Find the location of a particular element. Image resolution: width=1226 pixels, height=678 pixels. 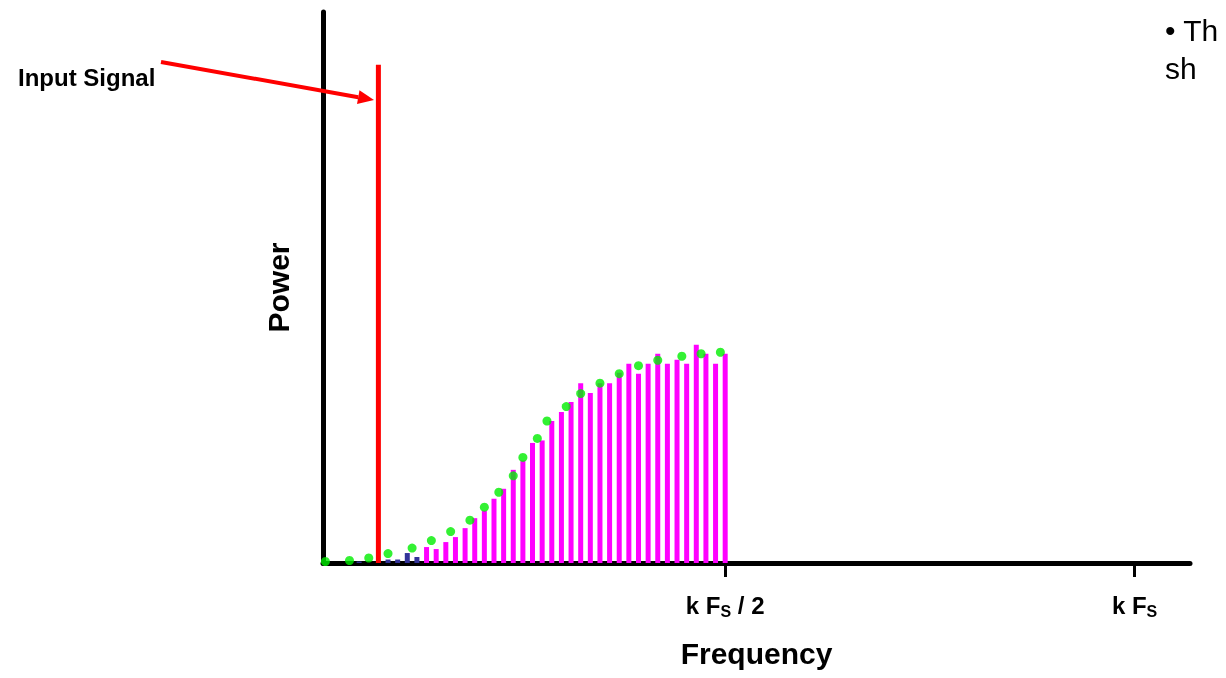

x-axis-title: Frequency is located at coordinates (756, 653).